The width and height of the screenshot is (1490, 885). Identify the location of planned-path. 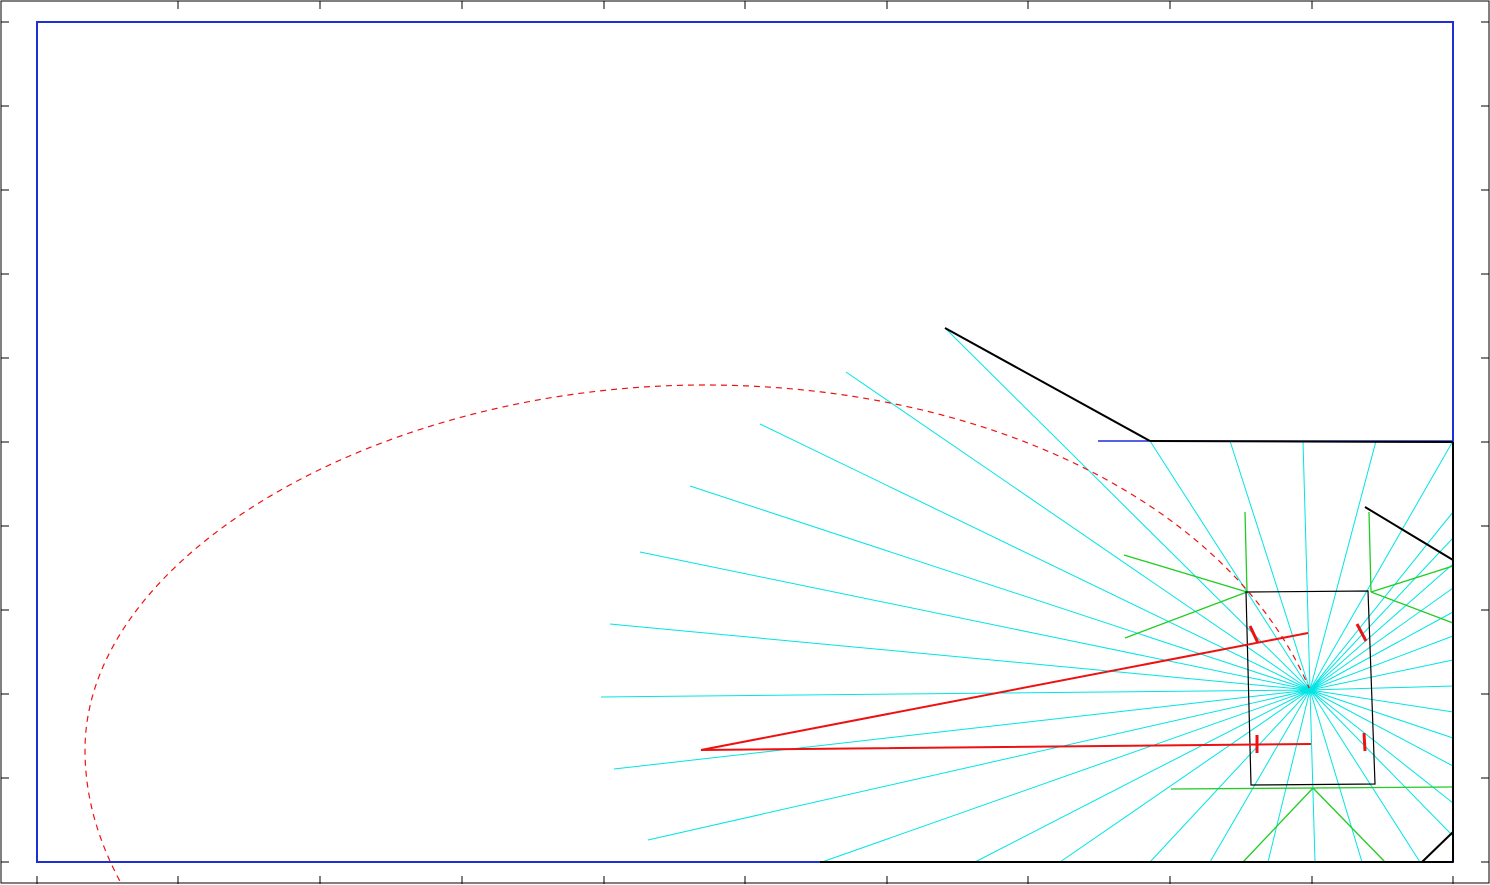
(1006, 691).